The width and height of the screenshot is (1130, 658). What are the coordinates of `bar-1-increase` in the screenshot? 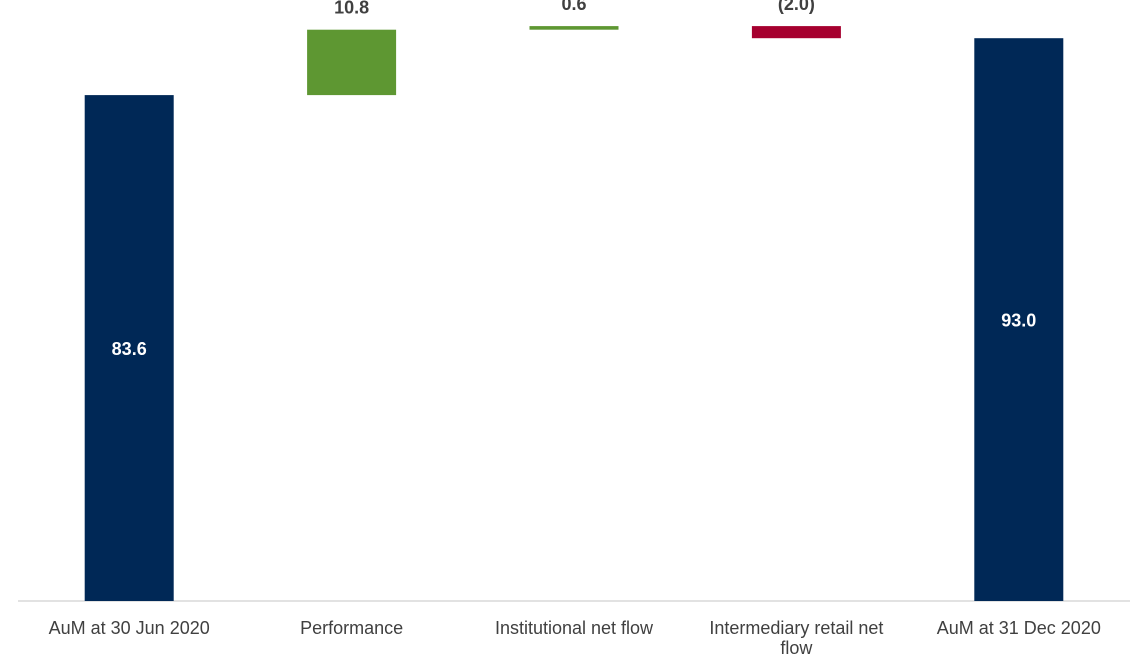 It's located at (352, 62).